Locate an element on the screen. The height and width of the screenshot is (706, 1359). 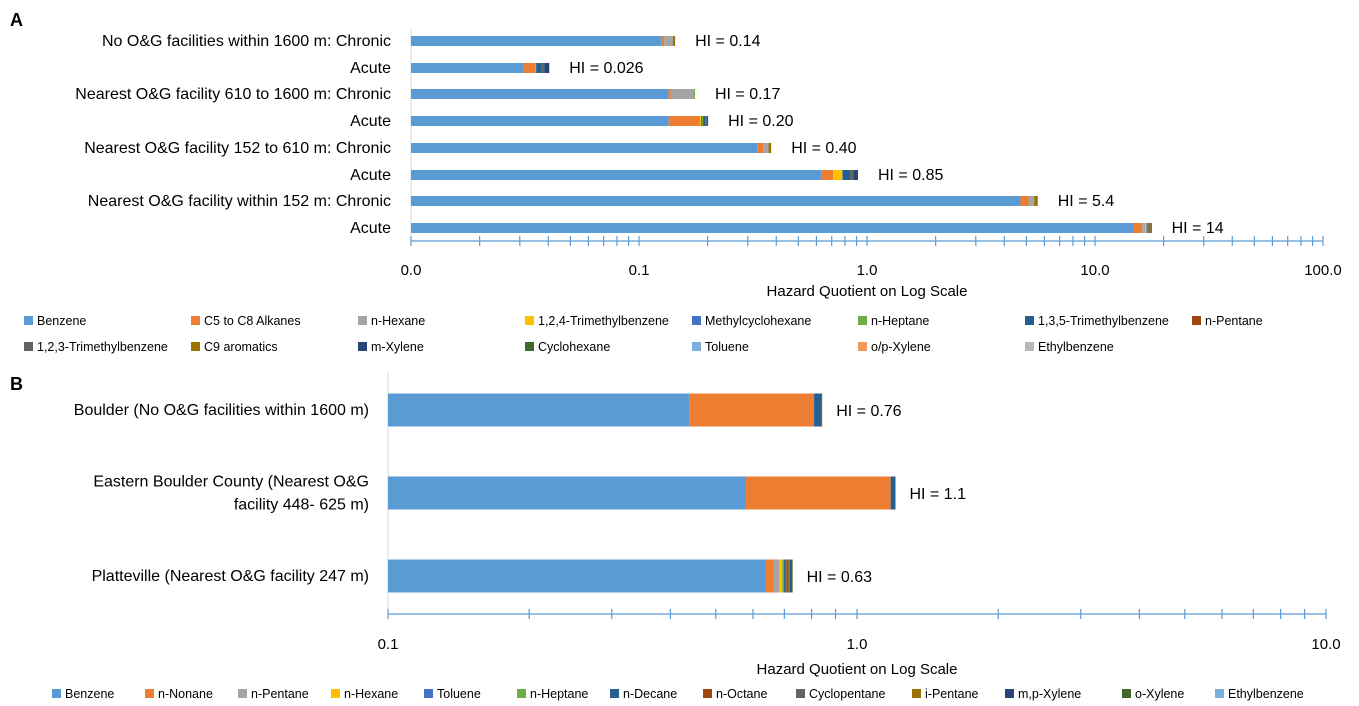
legend-item: Cyclopentane is located at coordinates (840, 694).